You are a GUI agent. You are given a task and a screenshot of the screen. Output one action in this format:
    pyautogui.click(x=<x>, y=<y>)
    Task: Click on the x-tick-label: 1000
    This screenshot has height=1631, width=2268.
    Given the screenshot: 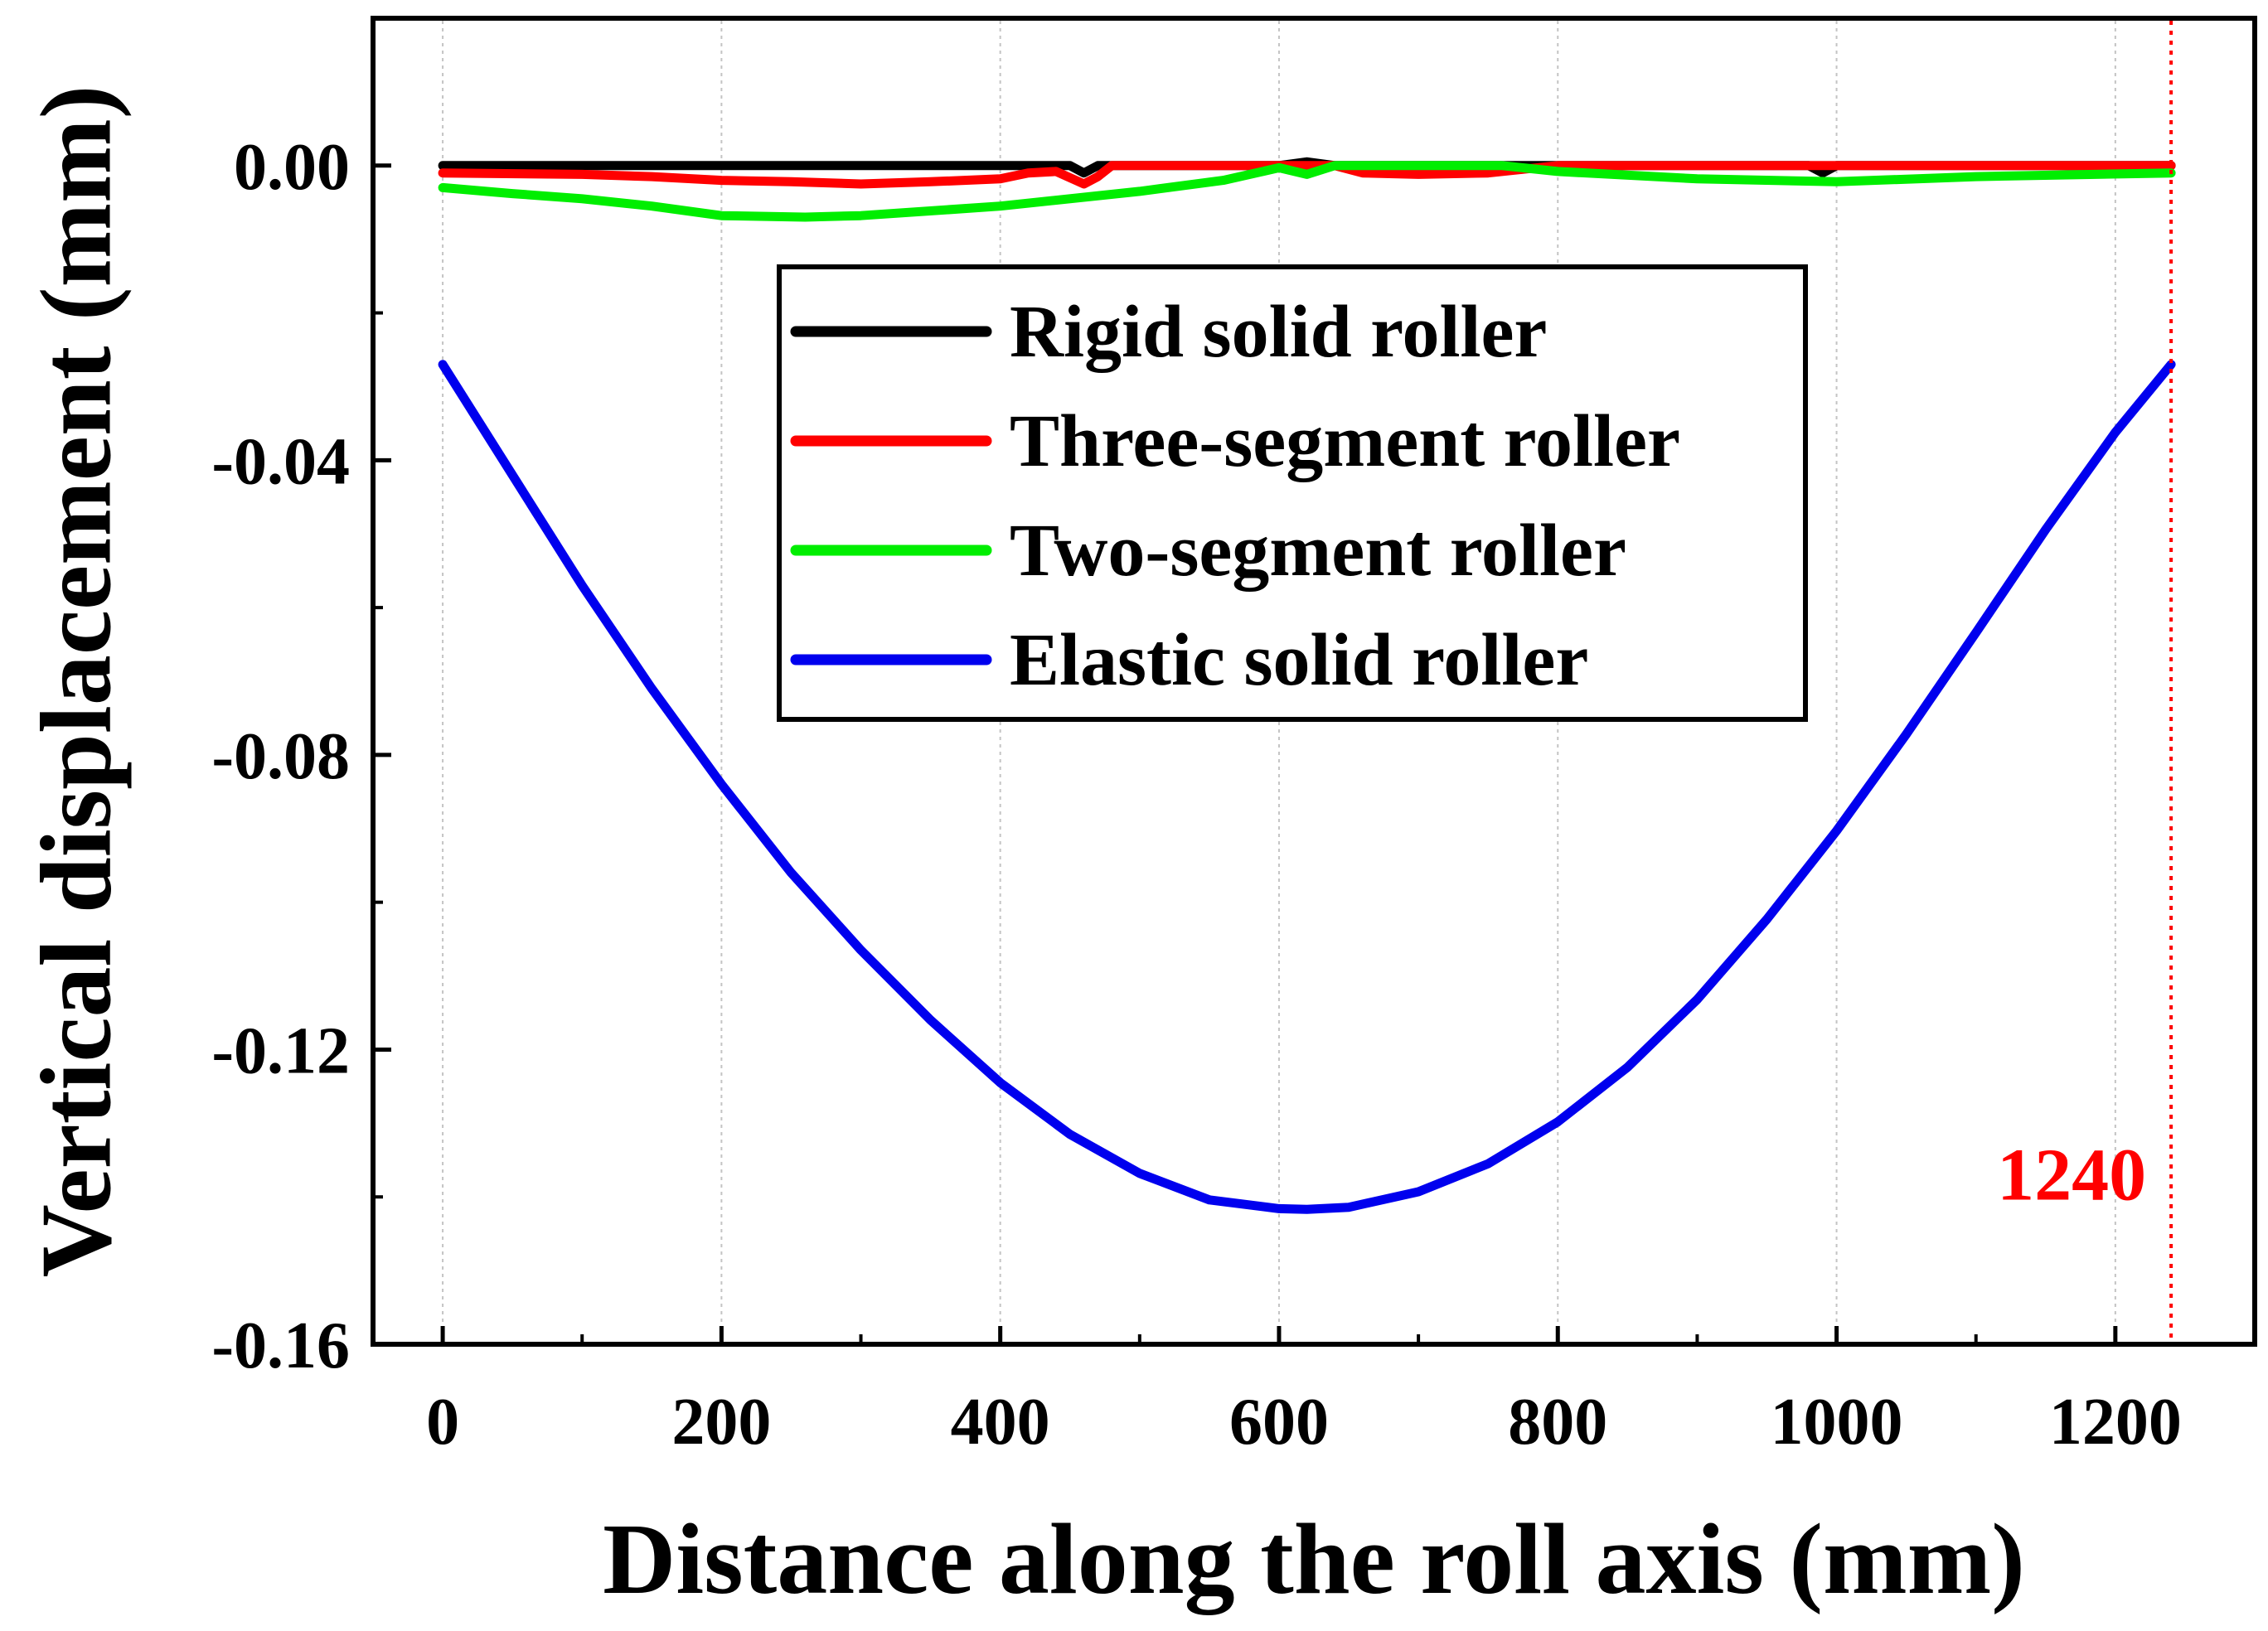 What is the action you would take?
    pyautogui.click(x=1837, y=1422)
    